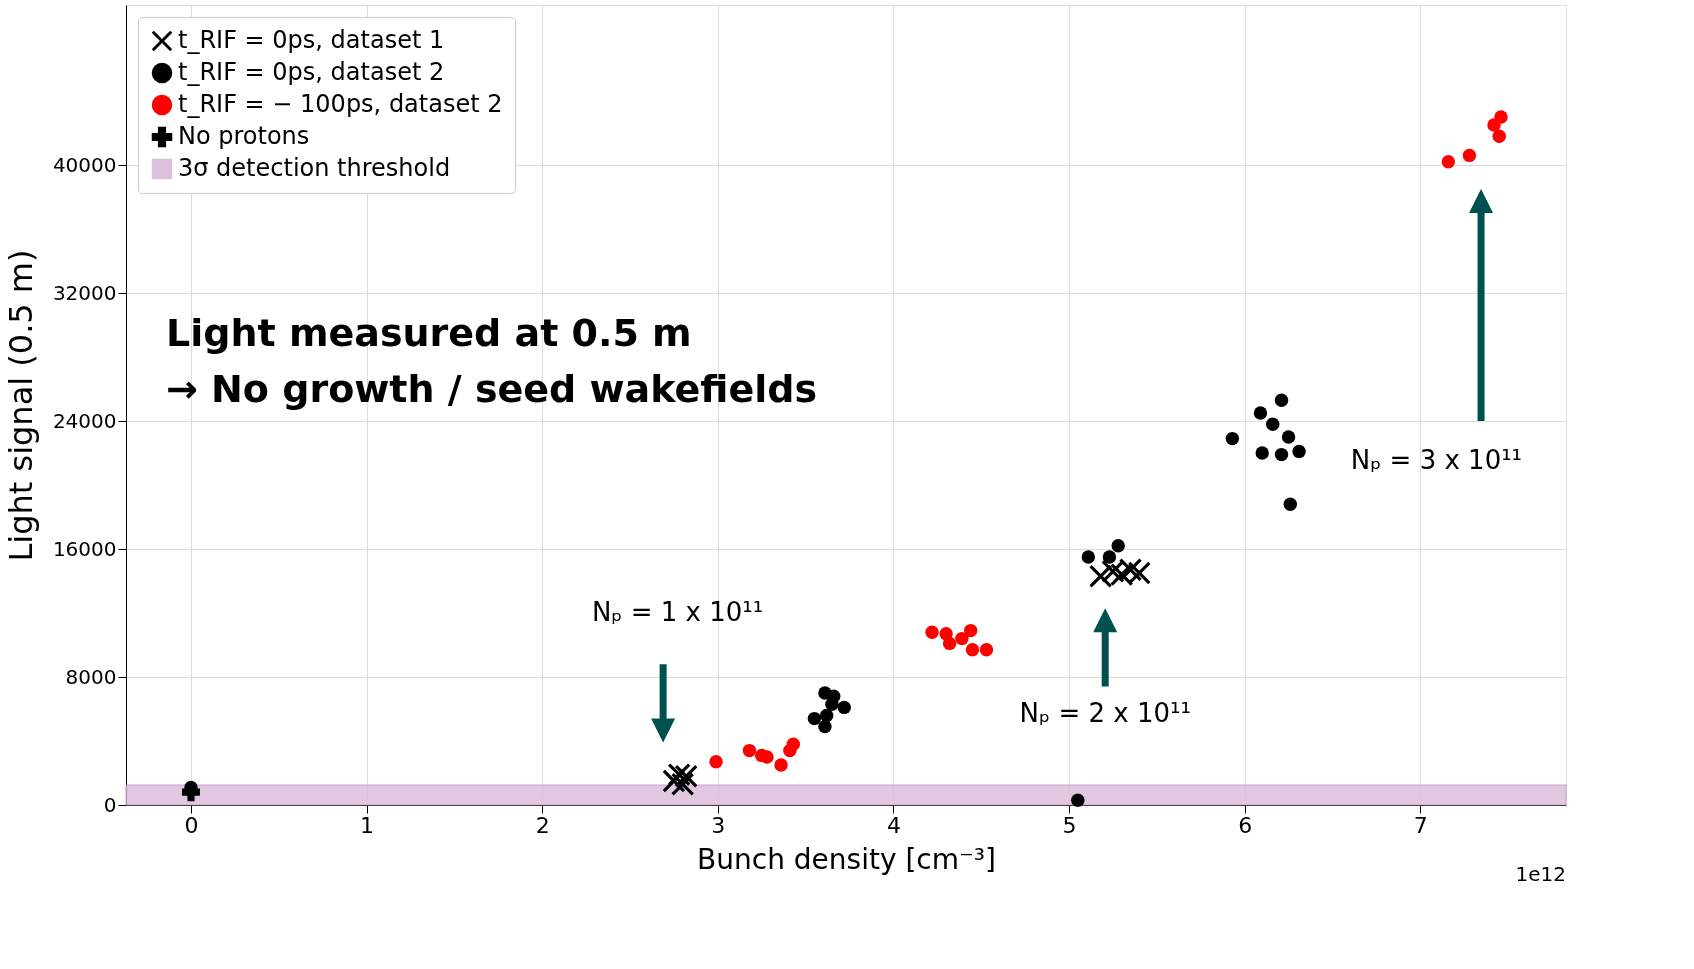 This screenshot has width=1694, height=969. What do you see at coordinates (311, 40) in the screenshot?
I see `legend-label: t_RIF = 0ps, dataset 1` at bounding box center [311, 40].